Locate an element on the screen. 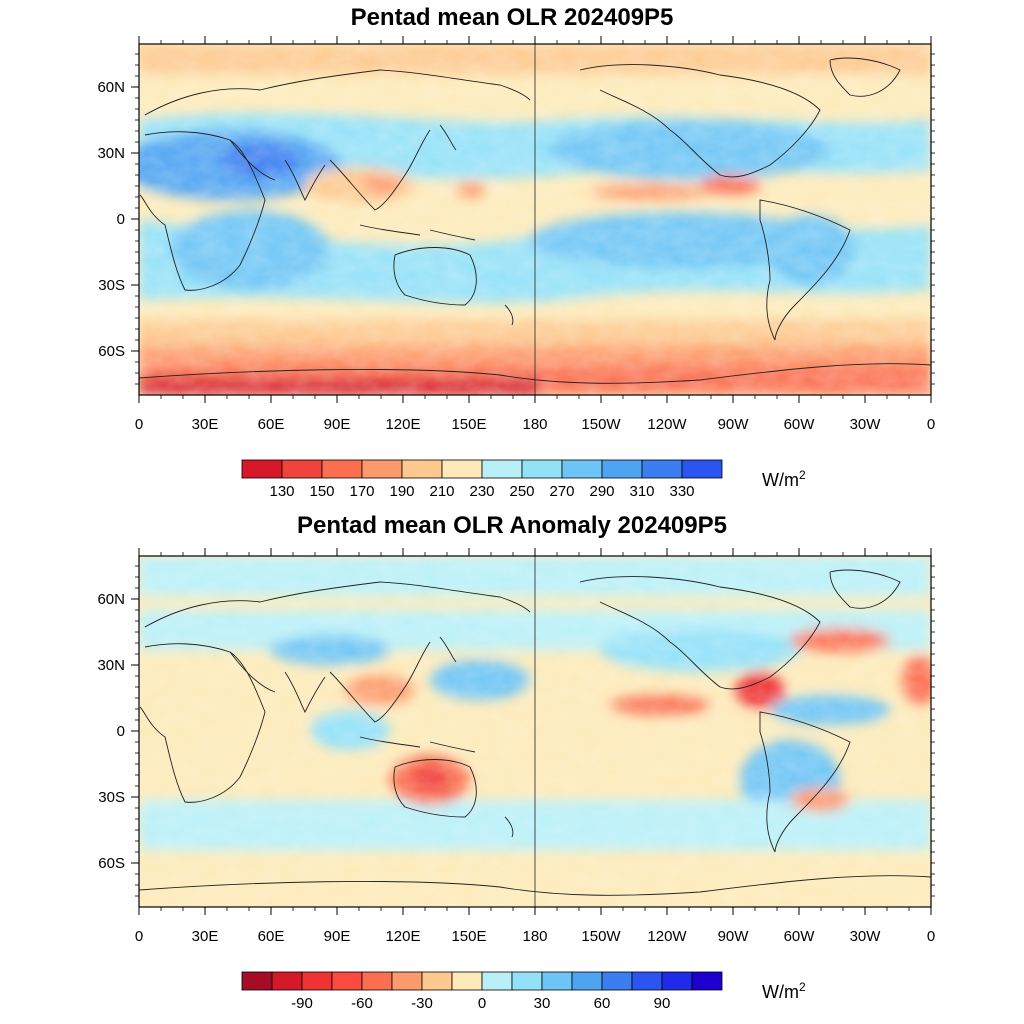  colorbar-label: 250 is located at coordinates (521, 491).